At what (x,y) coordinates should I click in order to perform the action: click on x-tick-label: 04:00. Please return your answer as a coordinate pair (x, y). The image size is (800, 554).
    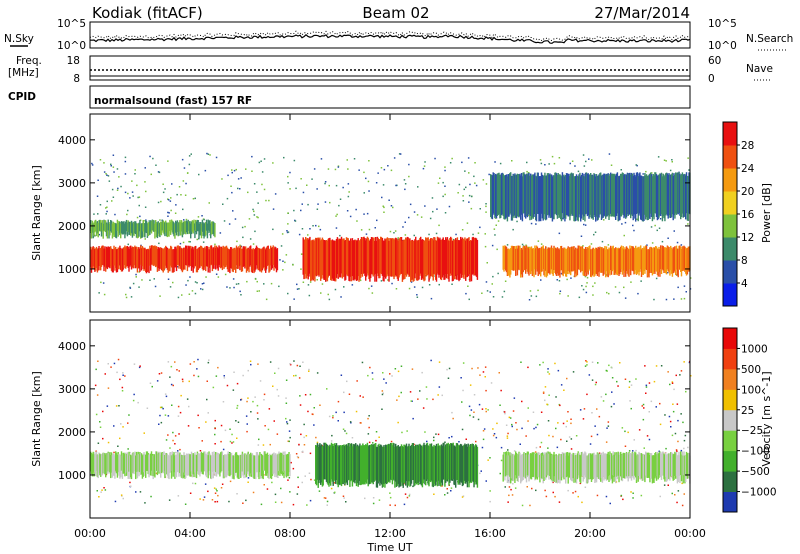
    Looking at the image, I should click on (190, 533).